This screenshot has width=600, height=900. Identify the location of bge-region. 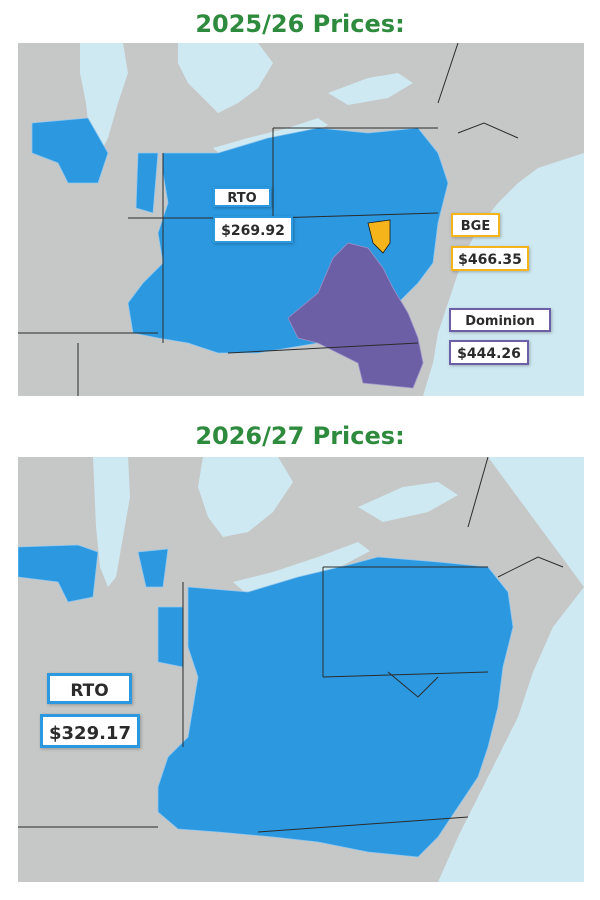
(379, 236).